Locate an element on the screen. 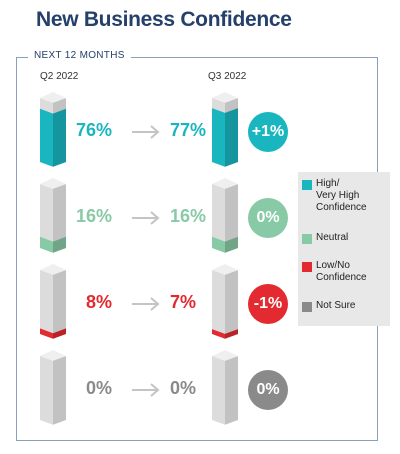 The image size is (400, 454). value-label-q3-not-sure: 0% is located at coordinates (183, 388).